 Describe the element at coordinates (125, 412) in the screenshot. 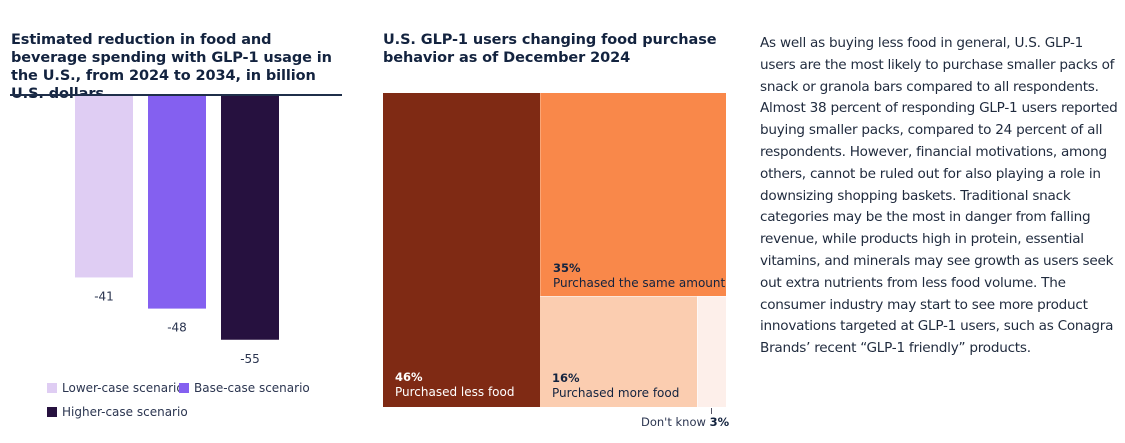

I see `legend-label-higher-case: Higher-case scenario` at that location.